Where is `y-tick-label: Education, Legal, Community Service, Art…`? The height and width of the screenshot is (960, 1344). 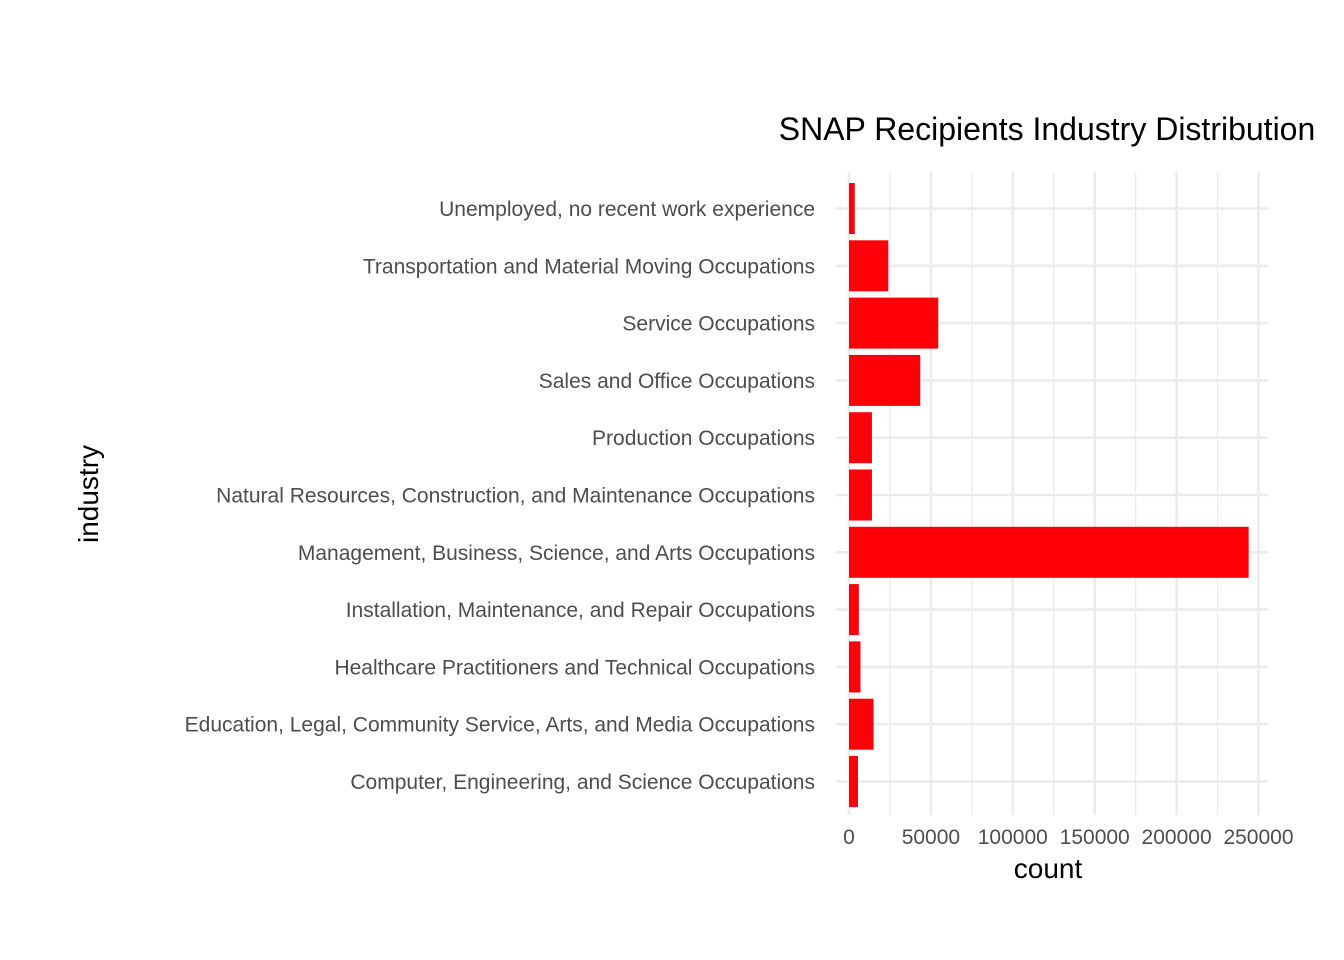 y-tick-label: Education, Legal, Community Service, Art… is located at coordinates (500, 725).